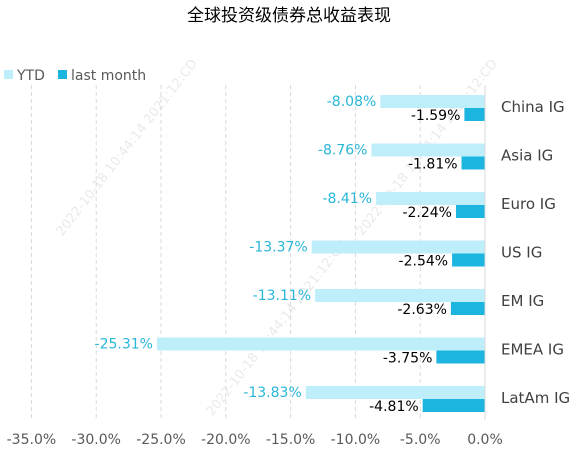  Describe the element at coordinates (394, 407) in the screenshot. I see `data-label-last-month: -4.81%` at that location.